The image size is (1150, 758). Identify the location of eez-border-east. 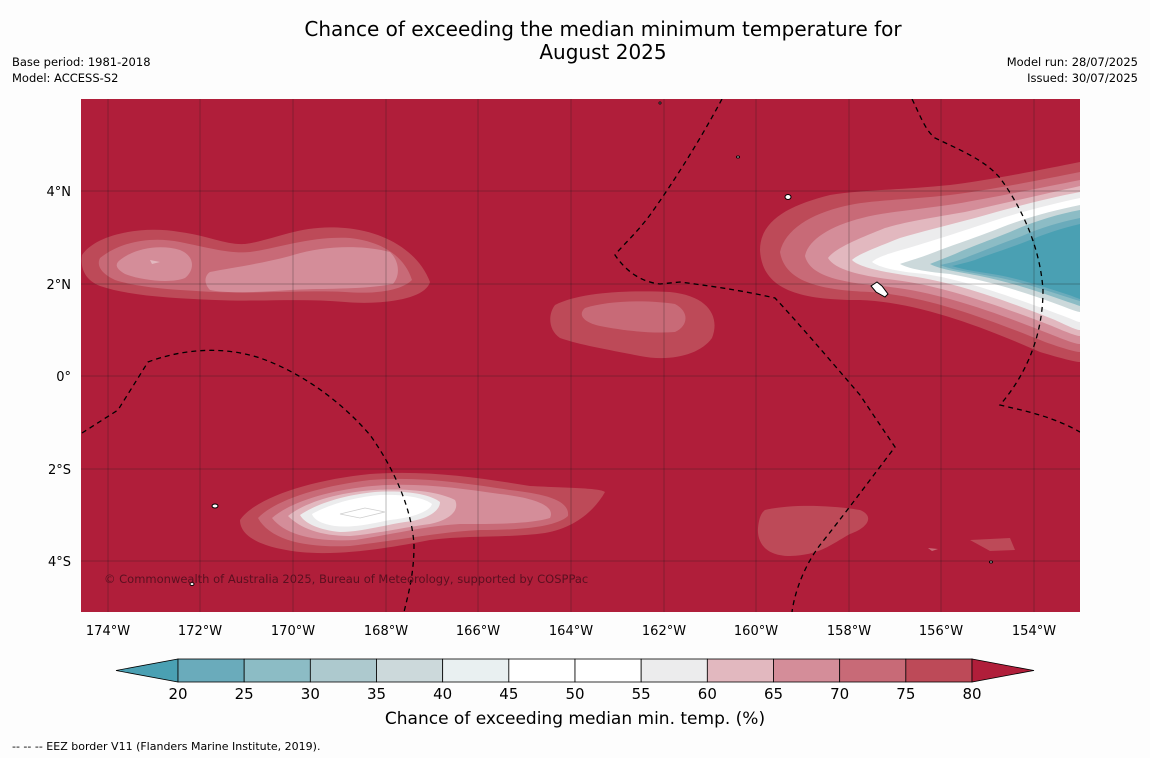
(995, 266).